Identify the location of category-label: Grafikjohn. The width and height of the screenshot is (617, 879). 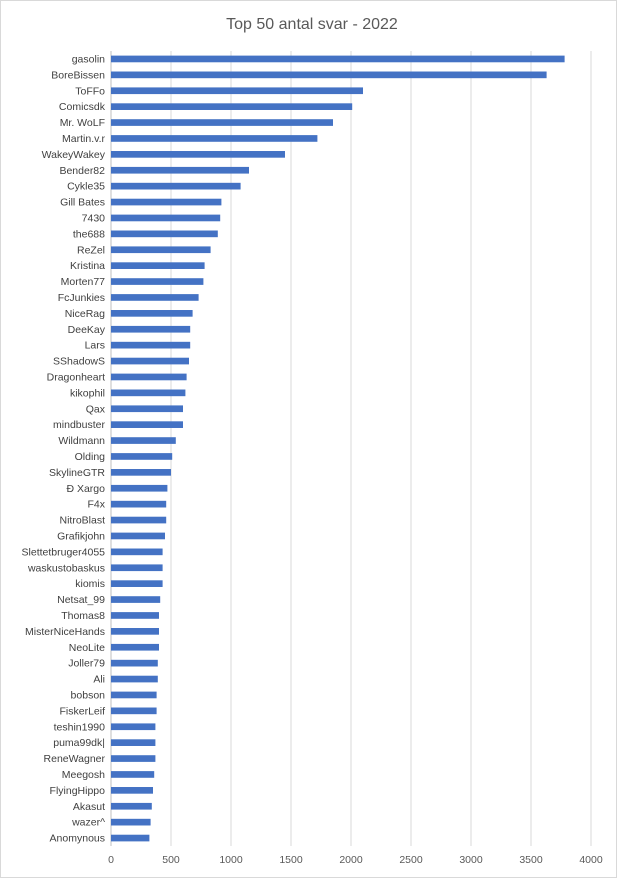
(81, 536).